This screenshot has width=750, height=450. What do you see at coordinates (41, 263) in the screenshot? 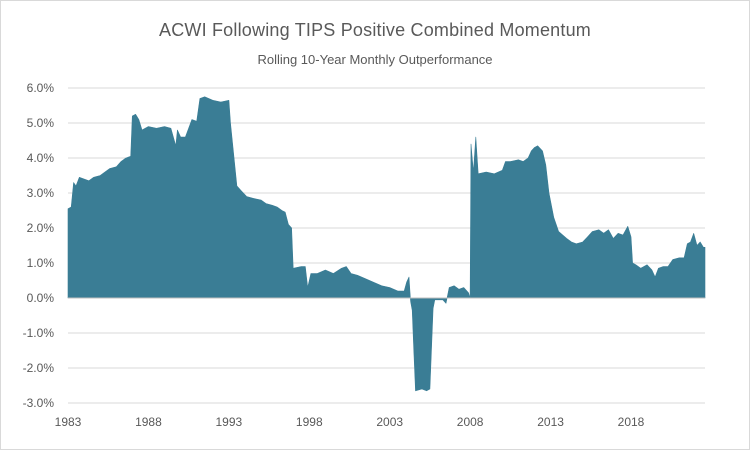
I see `y-tick-label: 1.0%` at bounding box center [41, 263].